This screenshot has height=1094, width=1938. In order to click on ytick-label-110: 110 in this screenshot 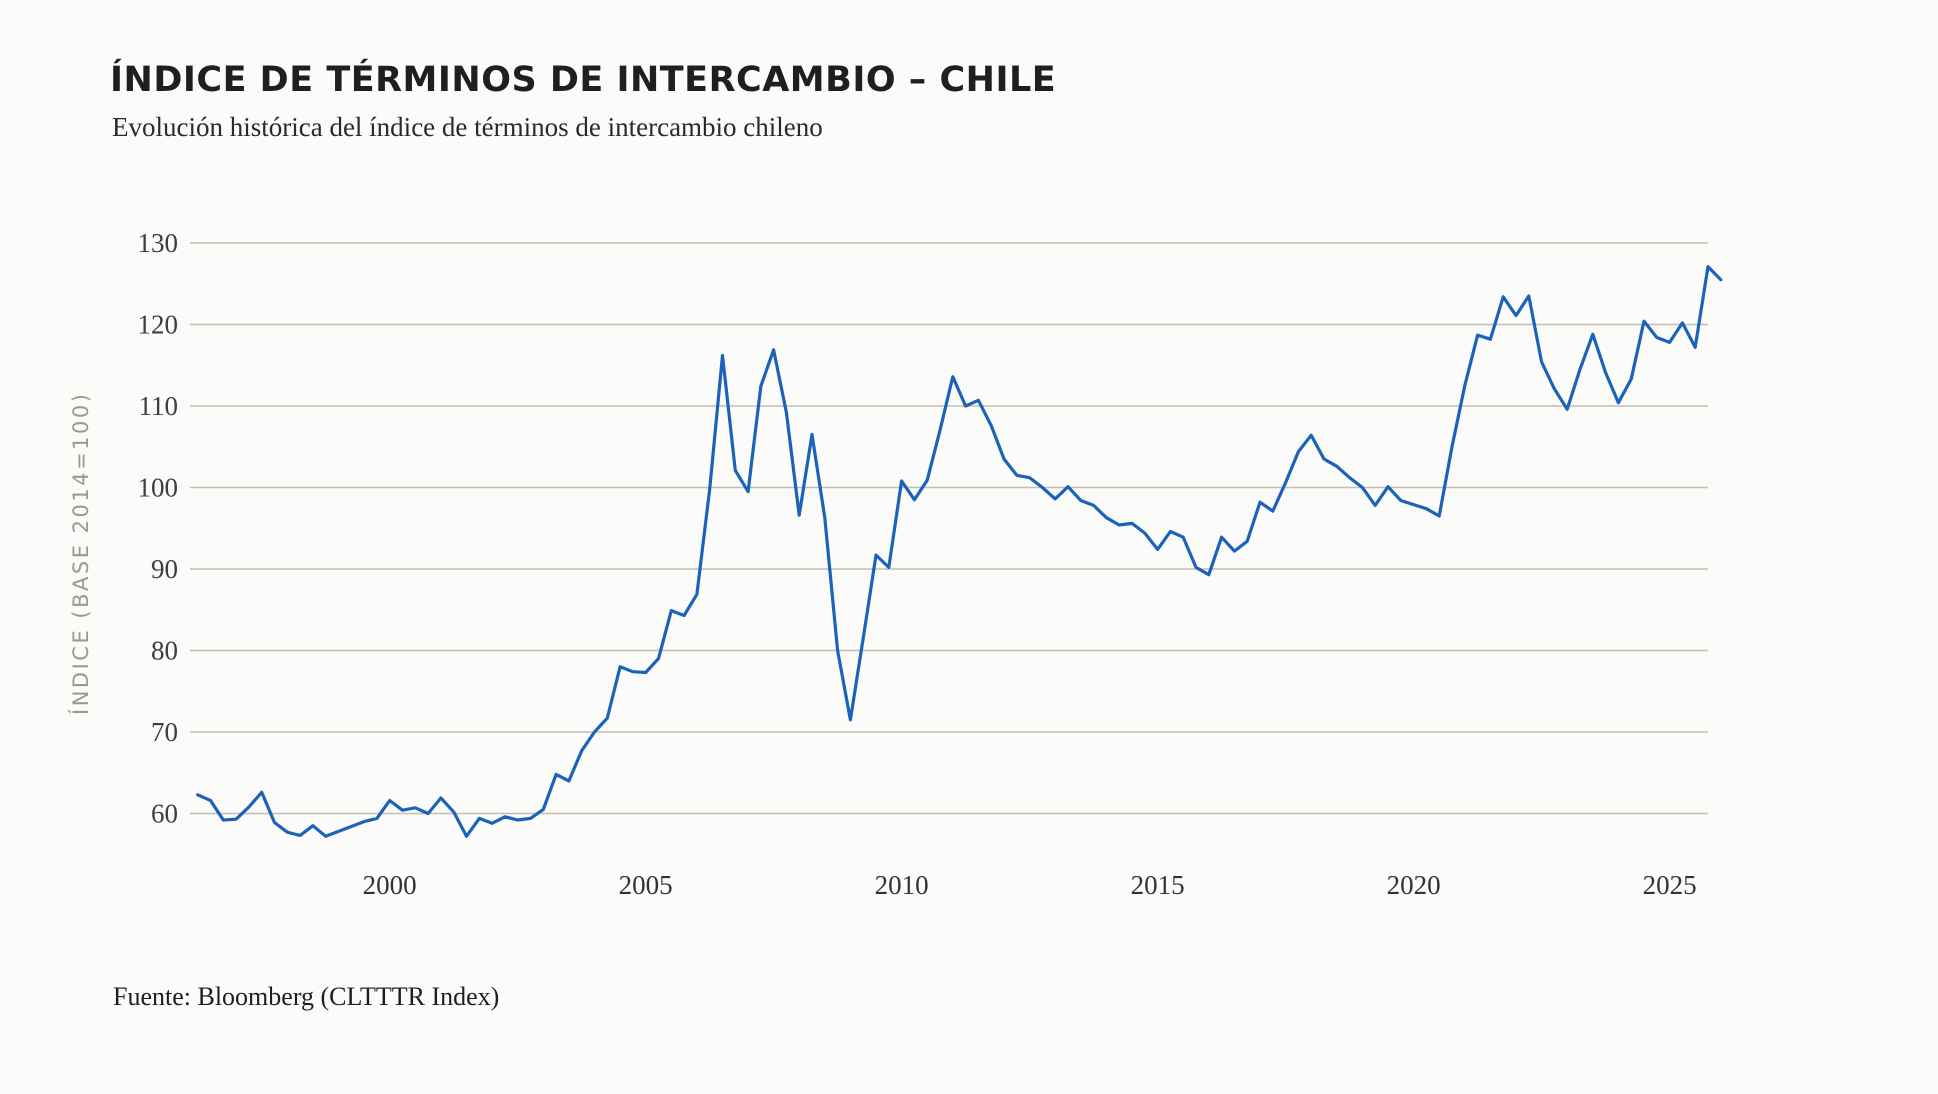, I will do `click(159, 406)`.